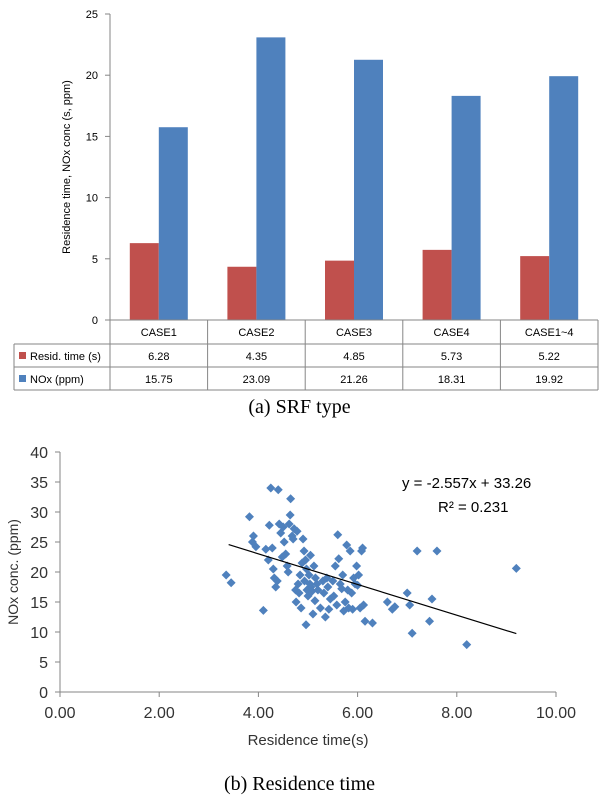 This screenshot has height=803, width=599. What do you see at coordinates (158, 357) in the screenshot?
I see `data-label: 6.28` at bounding box center [158, 357].